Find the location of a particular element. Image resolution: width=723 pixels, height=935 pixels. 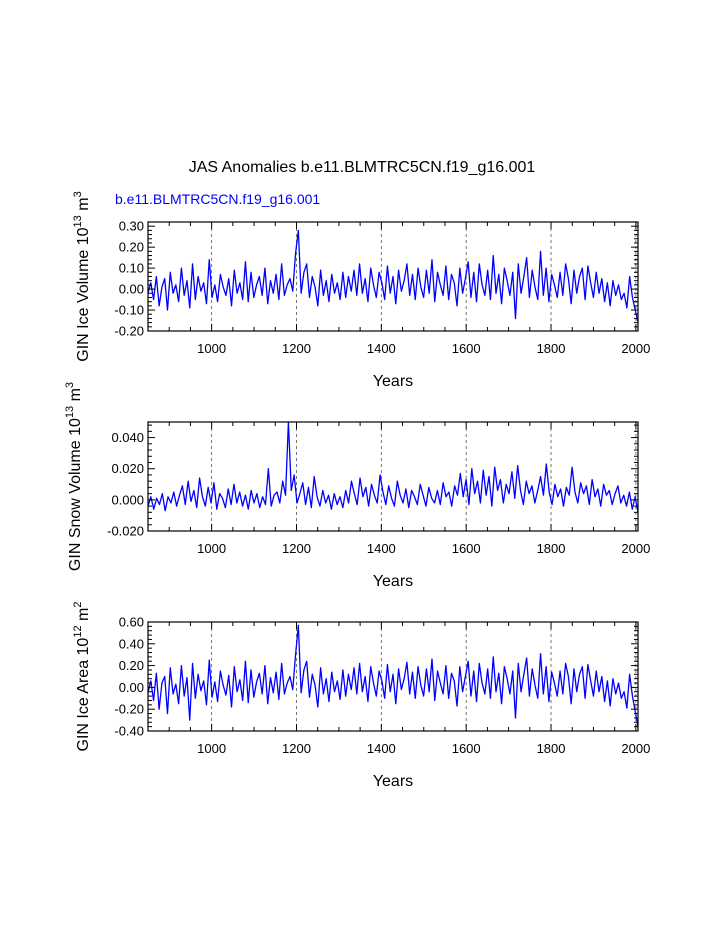

y-tick-label: 0.40 is located at coordinates (131, 643).